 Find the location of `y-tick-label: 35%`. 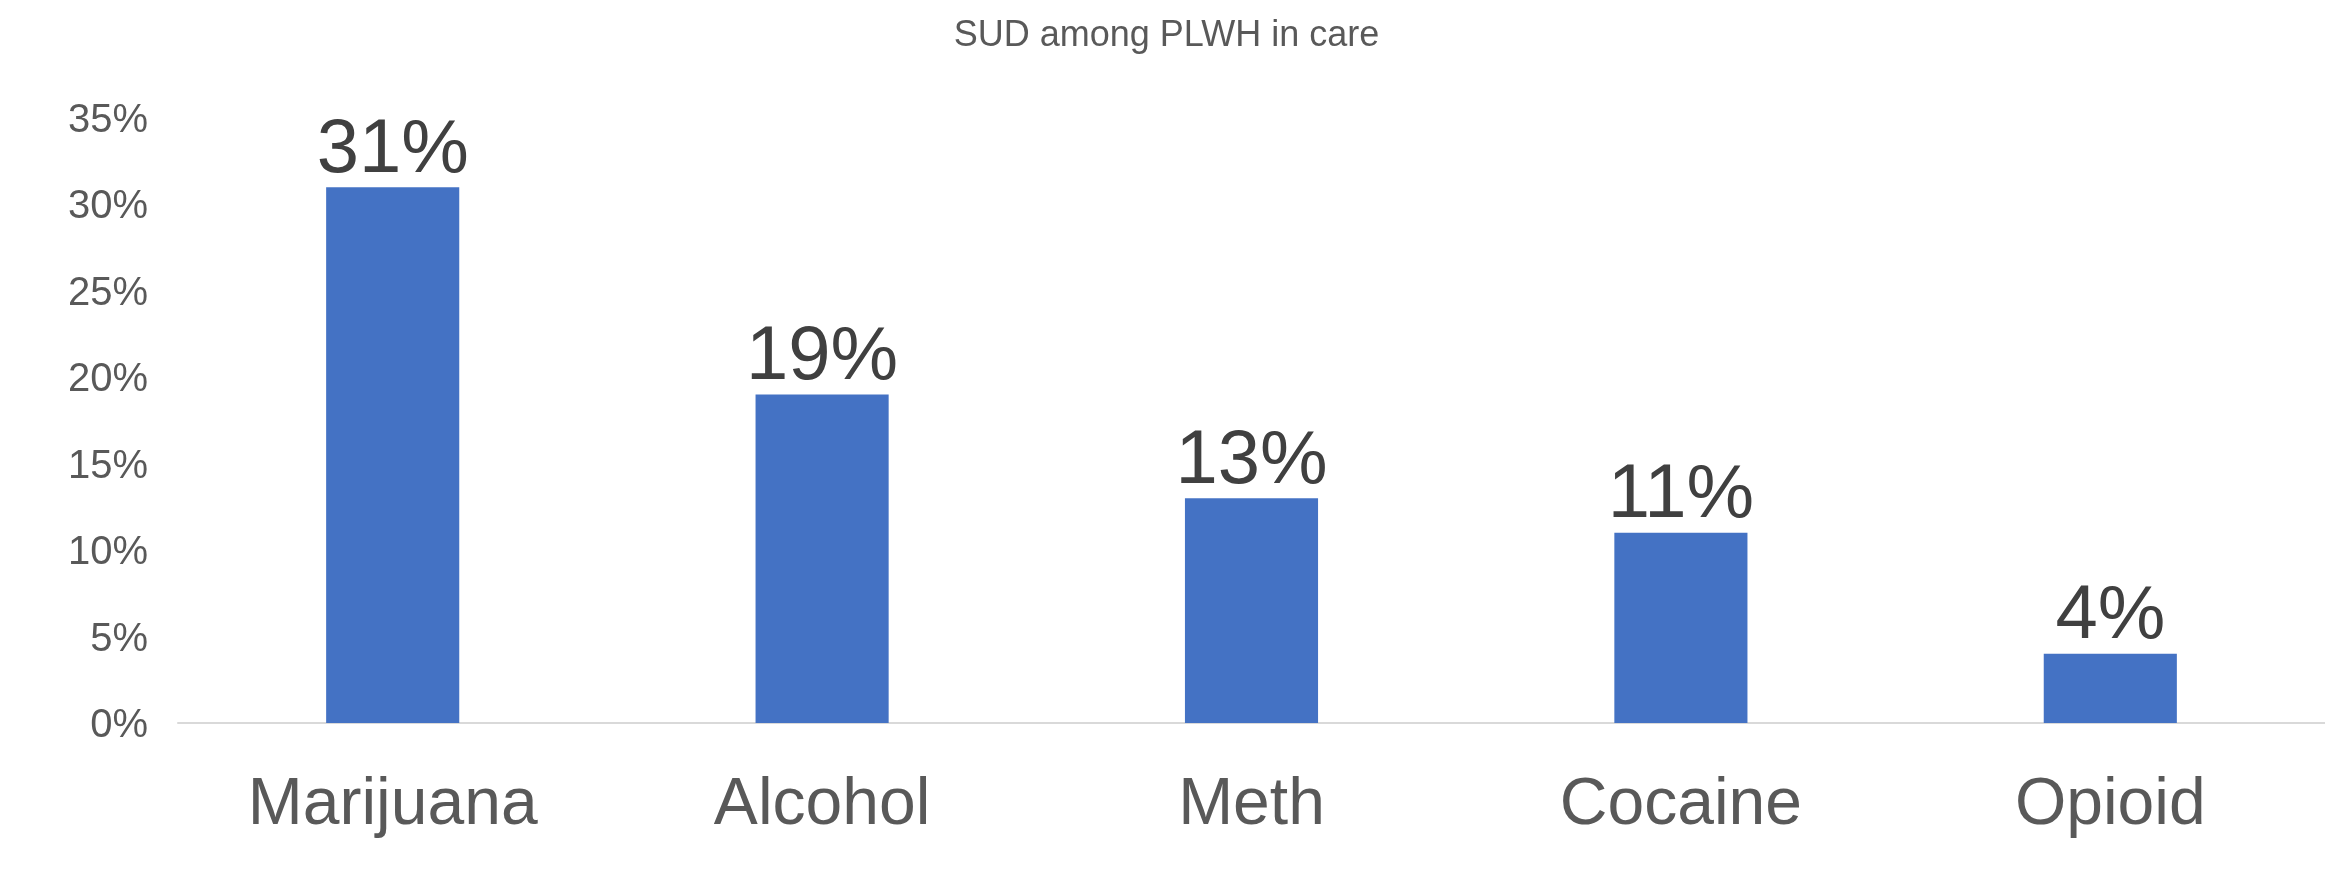

y-tick-label: 35% is located at coordinates (107, 118).